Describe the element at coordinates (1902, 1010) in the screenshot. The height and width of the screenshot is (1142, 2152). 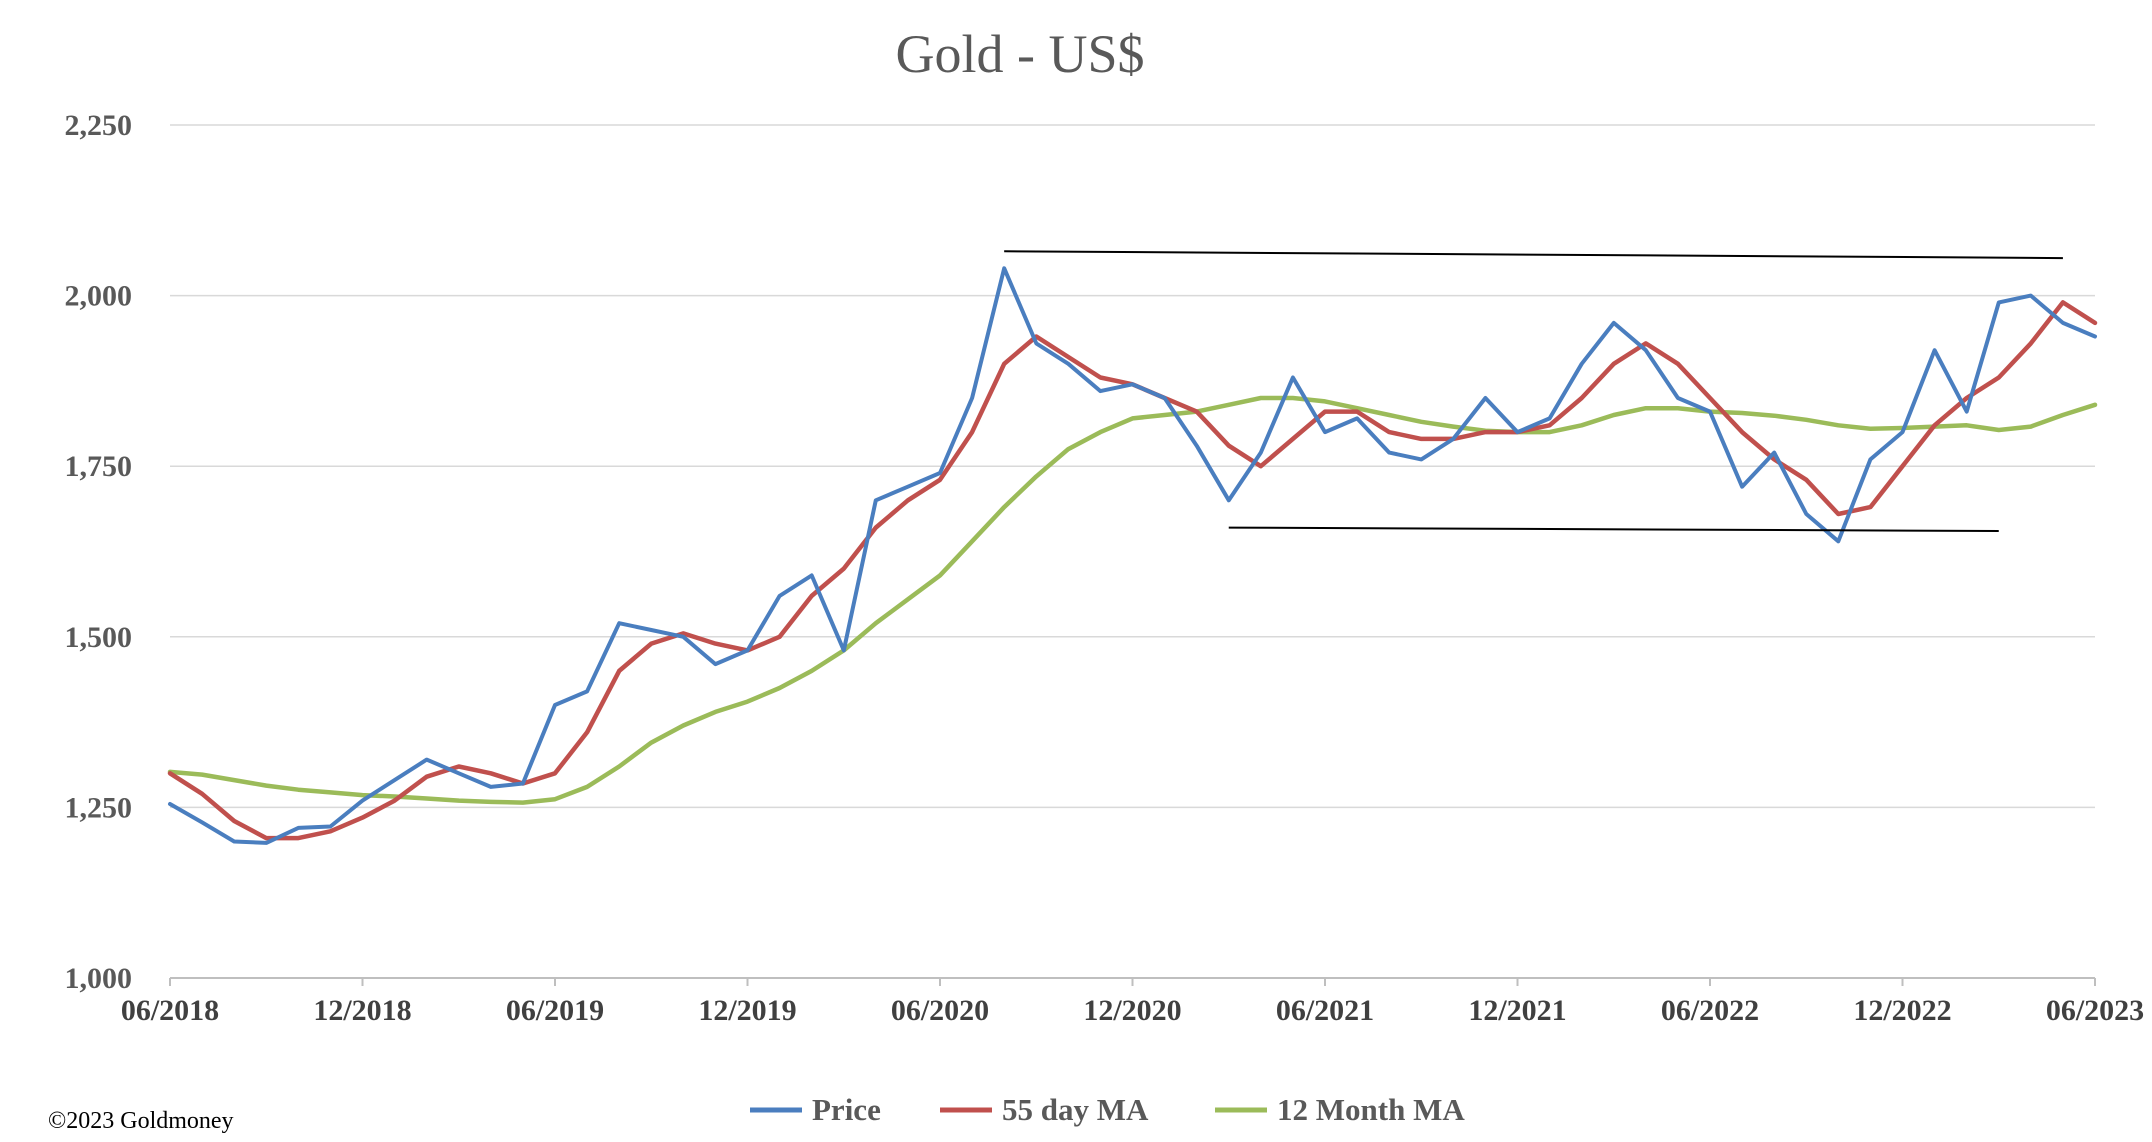
I see `x-tick-label: 12/2022` at that location.